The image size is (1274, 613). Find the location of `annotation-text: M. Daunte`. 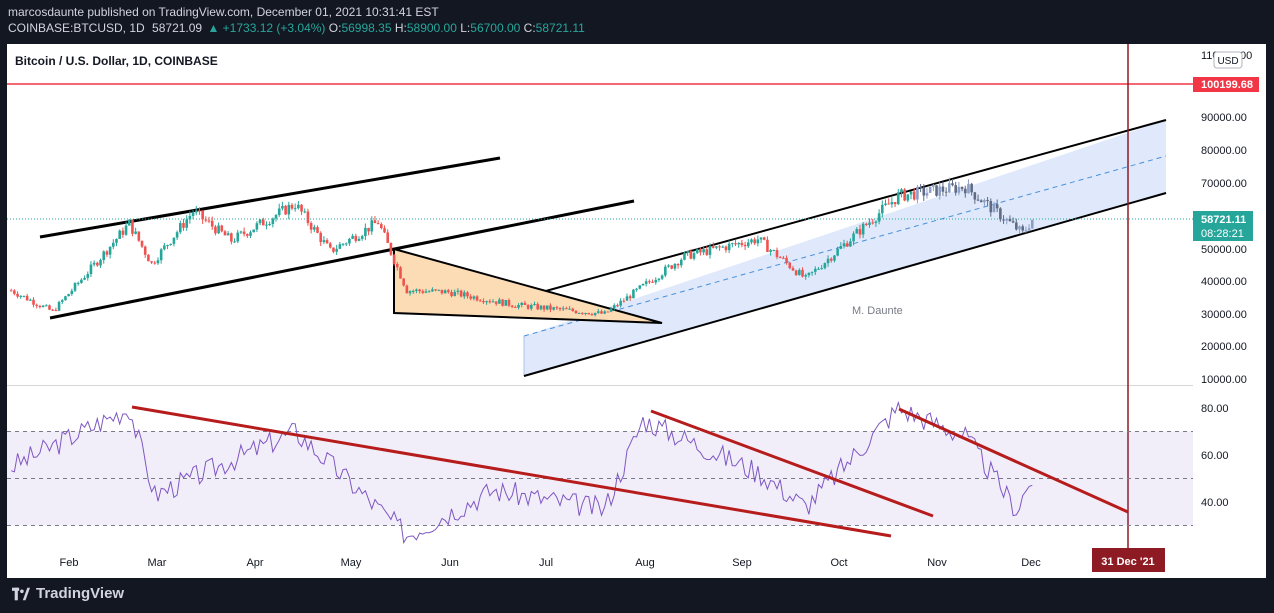

annotation-text: M. Daunte is located at coordinates (877, 311).